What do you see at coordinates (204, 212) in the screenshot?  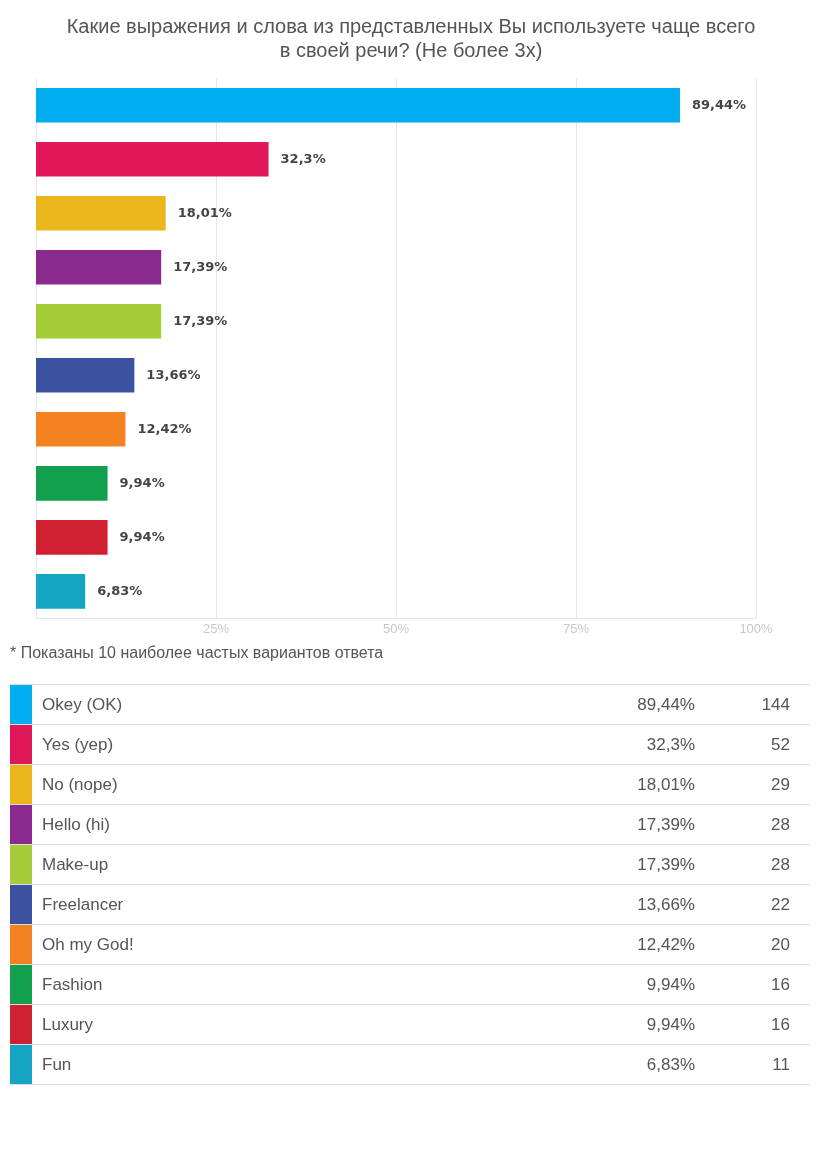 I see `data-label: 18,01%` at bounding box center [204, 212].